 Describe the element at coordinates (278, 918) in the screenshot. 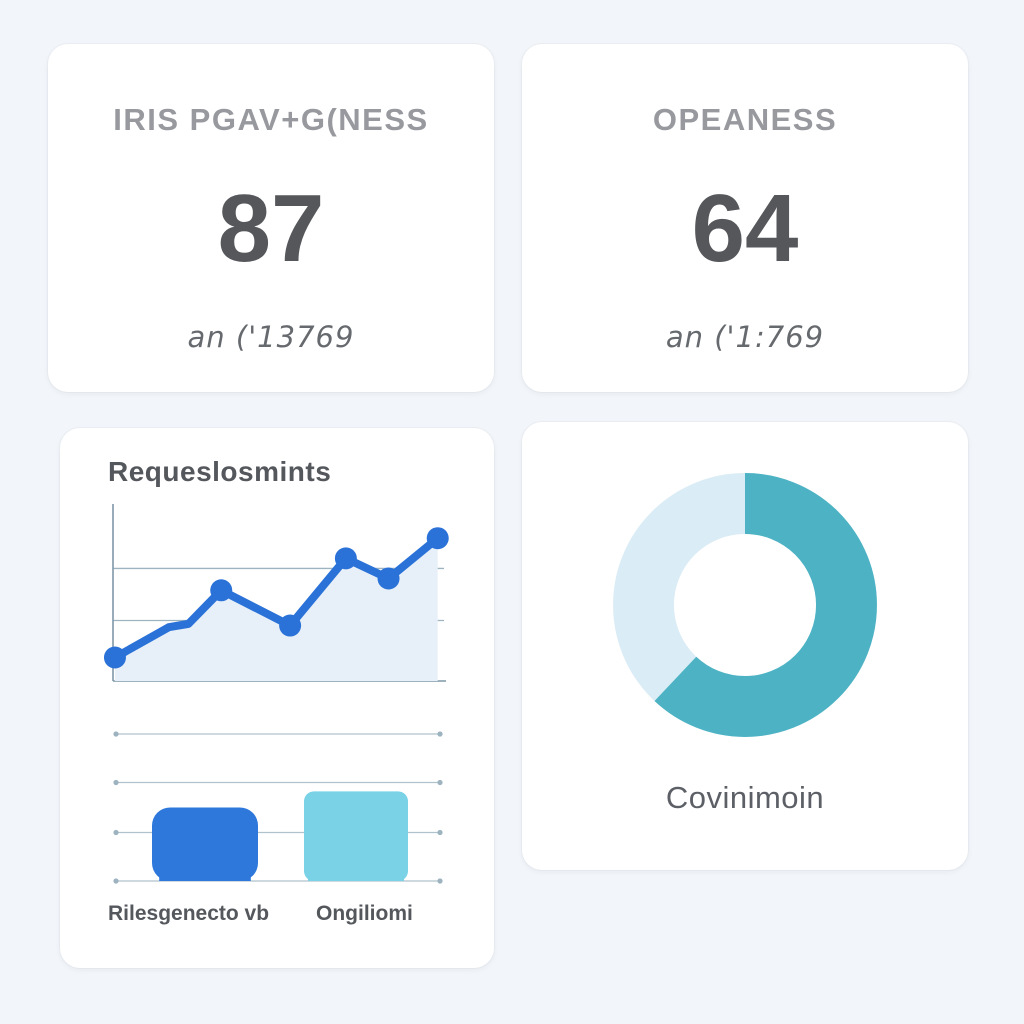

I see `bar-chart-labels: Rilesgenecto vb Ongiliomi` at that location.